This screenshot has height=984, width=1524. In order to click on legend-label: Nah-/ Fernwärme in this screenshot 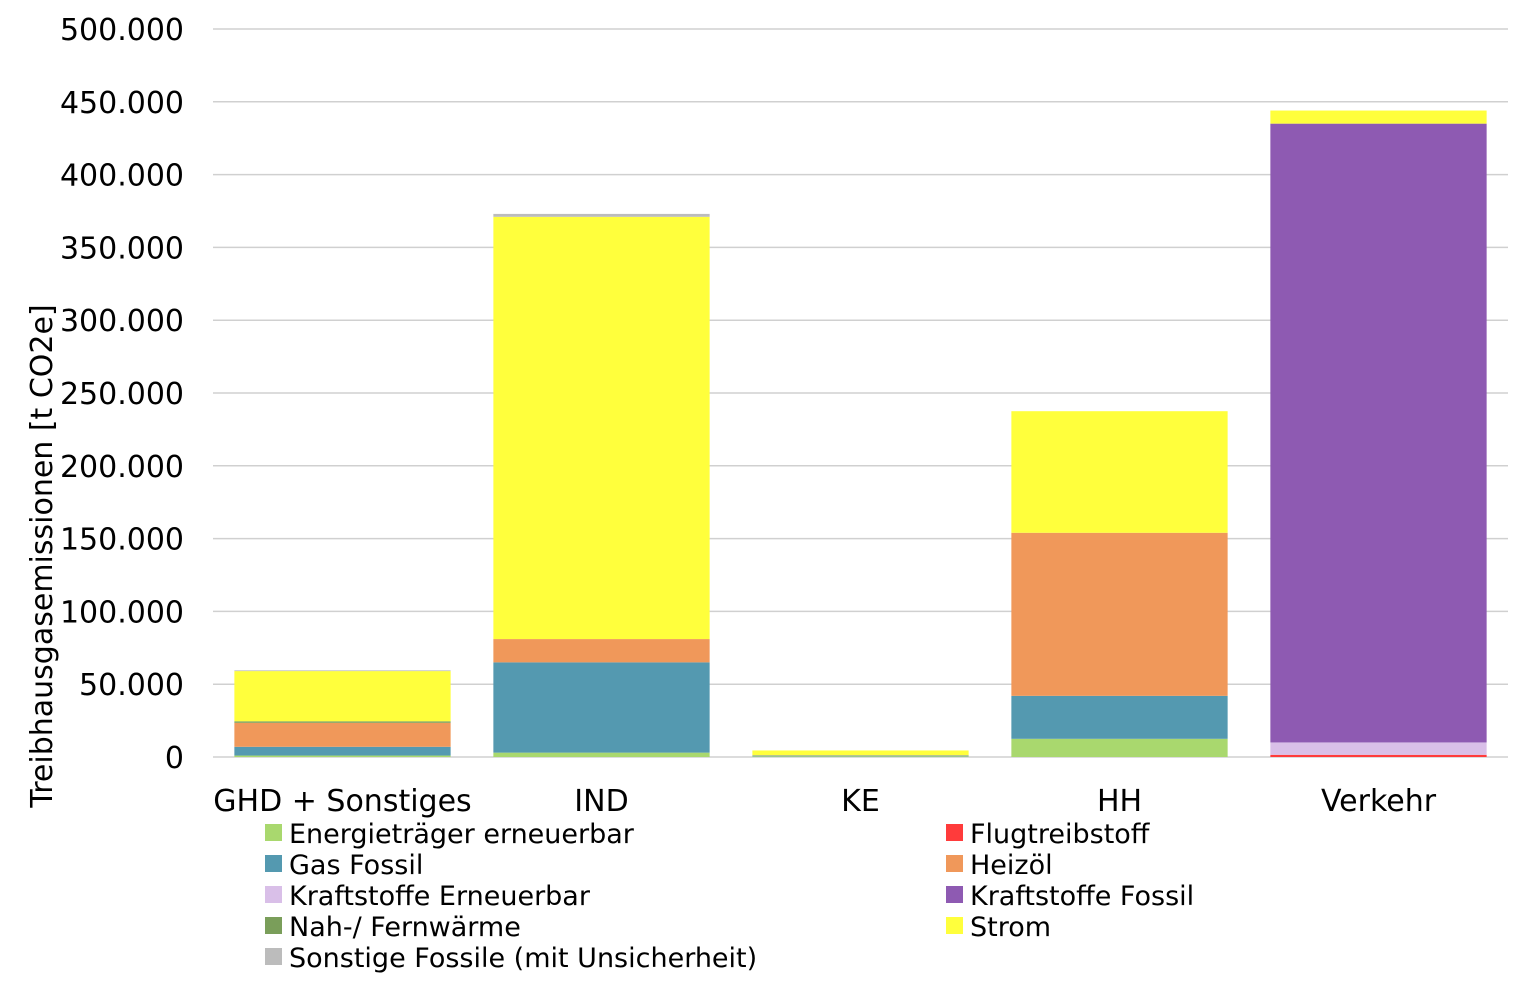, I will do `click(405, 927)`.